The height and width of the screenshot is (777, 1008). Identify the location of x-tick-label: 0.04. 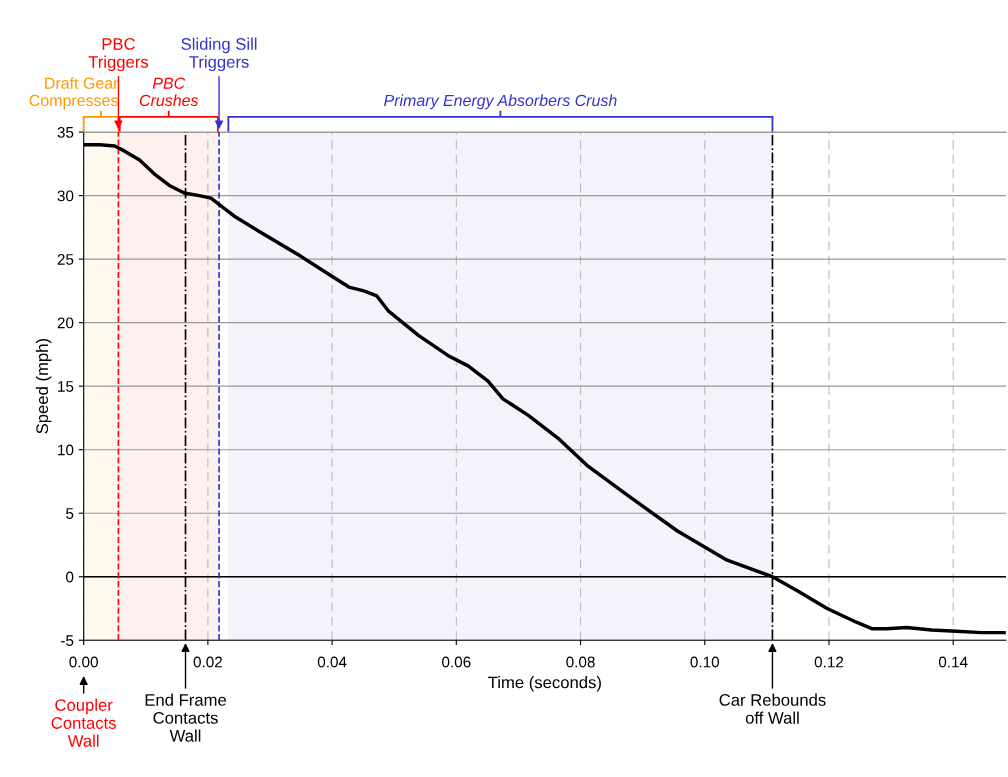
(332, 662).